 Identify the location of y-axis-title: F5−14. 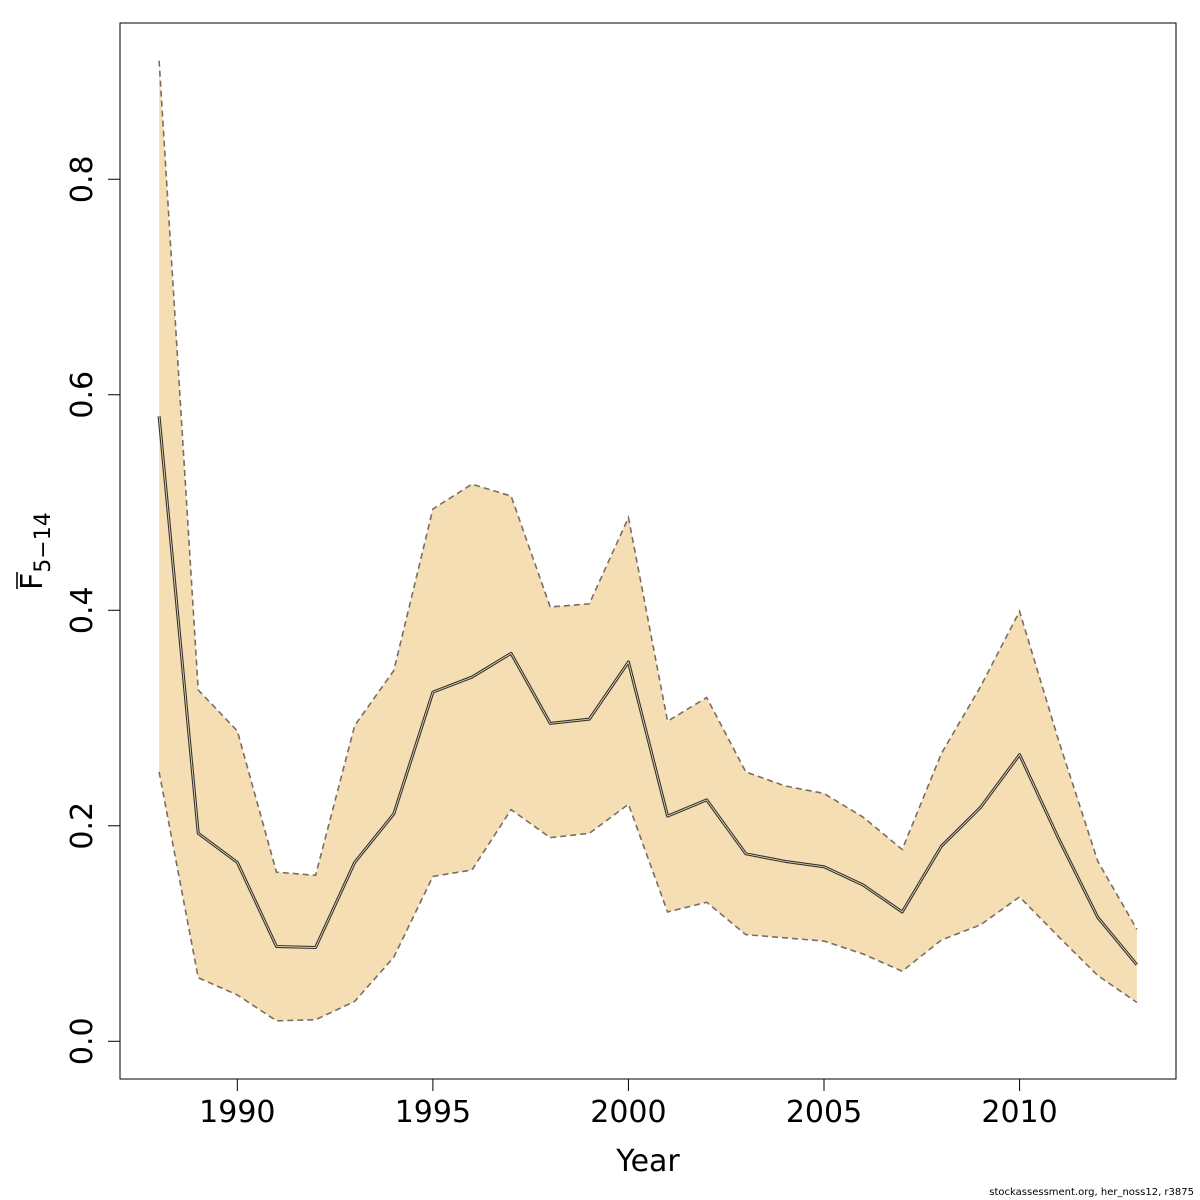
(35, 551).